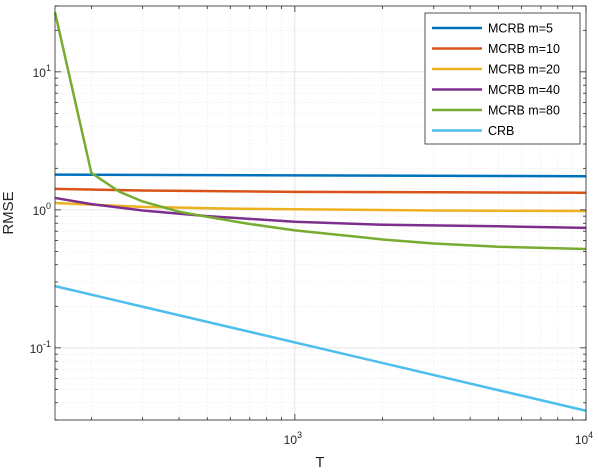 The height and width of the screenshot is (472, 598). I want to click on legend-label-6: CRB, so click(501, 131).